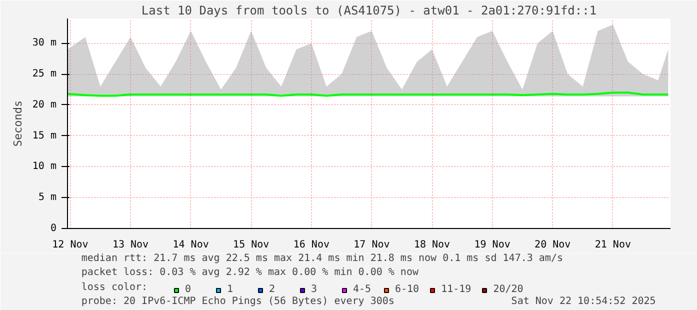  Describe the element at coordinates (44, 166) in the screenshot. I see `y-tick-label: 10 m` at that location.